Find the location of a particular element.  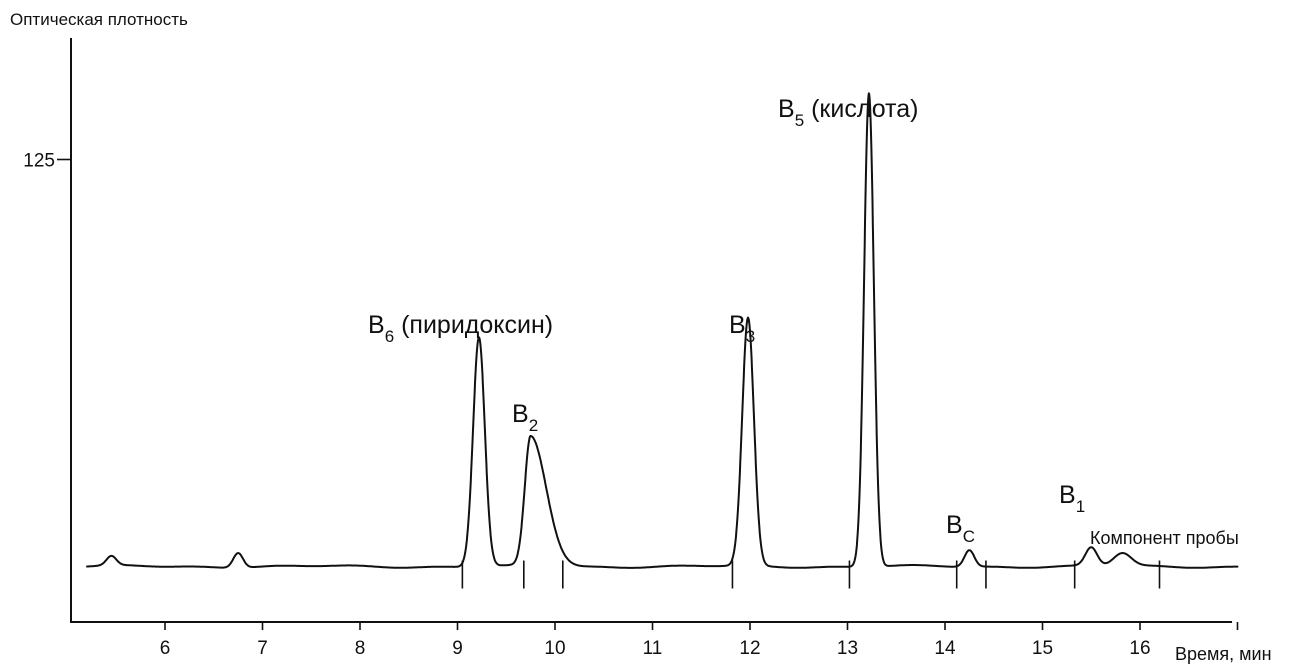

peak-label: BC is located at coordinates (960, 528).